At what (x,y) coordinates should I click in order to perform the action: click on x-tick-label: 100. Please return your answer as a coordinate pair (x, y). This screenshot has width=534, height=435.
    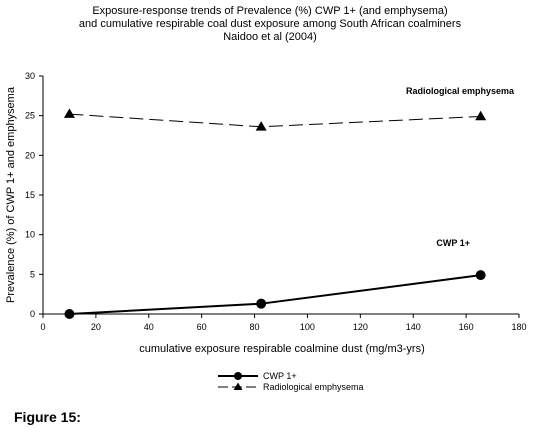
    Looking at the image, I should click on (307, 327).